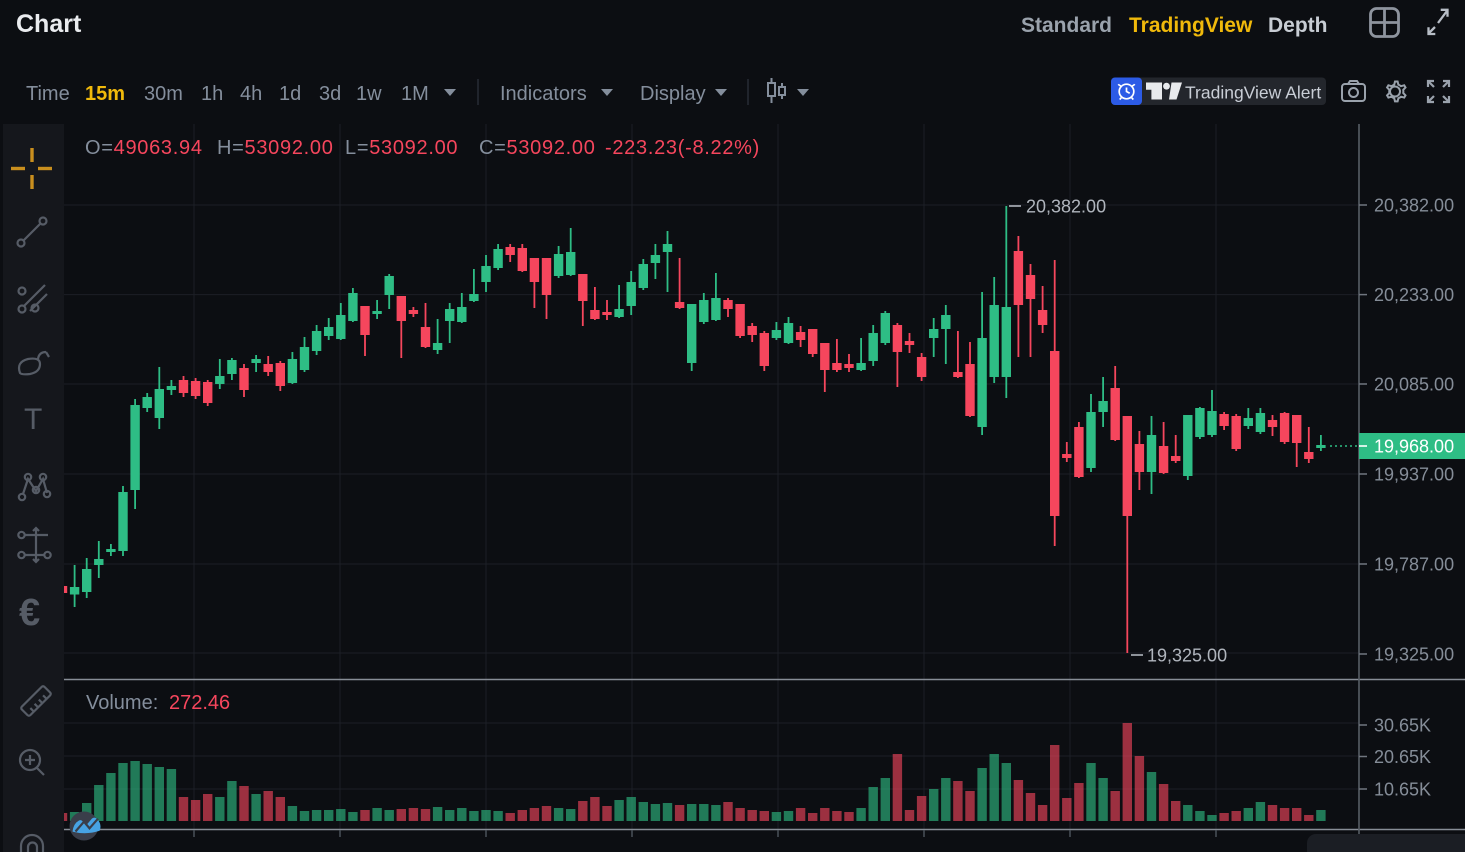 The width and height of the screenshot is (1465, 852). Describe the element at coordinates (673, 94) in the screenshot. I see `svg-text: Display` at that location.